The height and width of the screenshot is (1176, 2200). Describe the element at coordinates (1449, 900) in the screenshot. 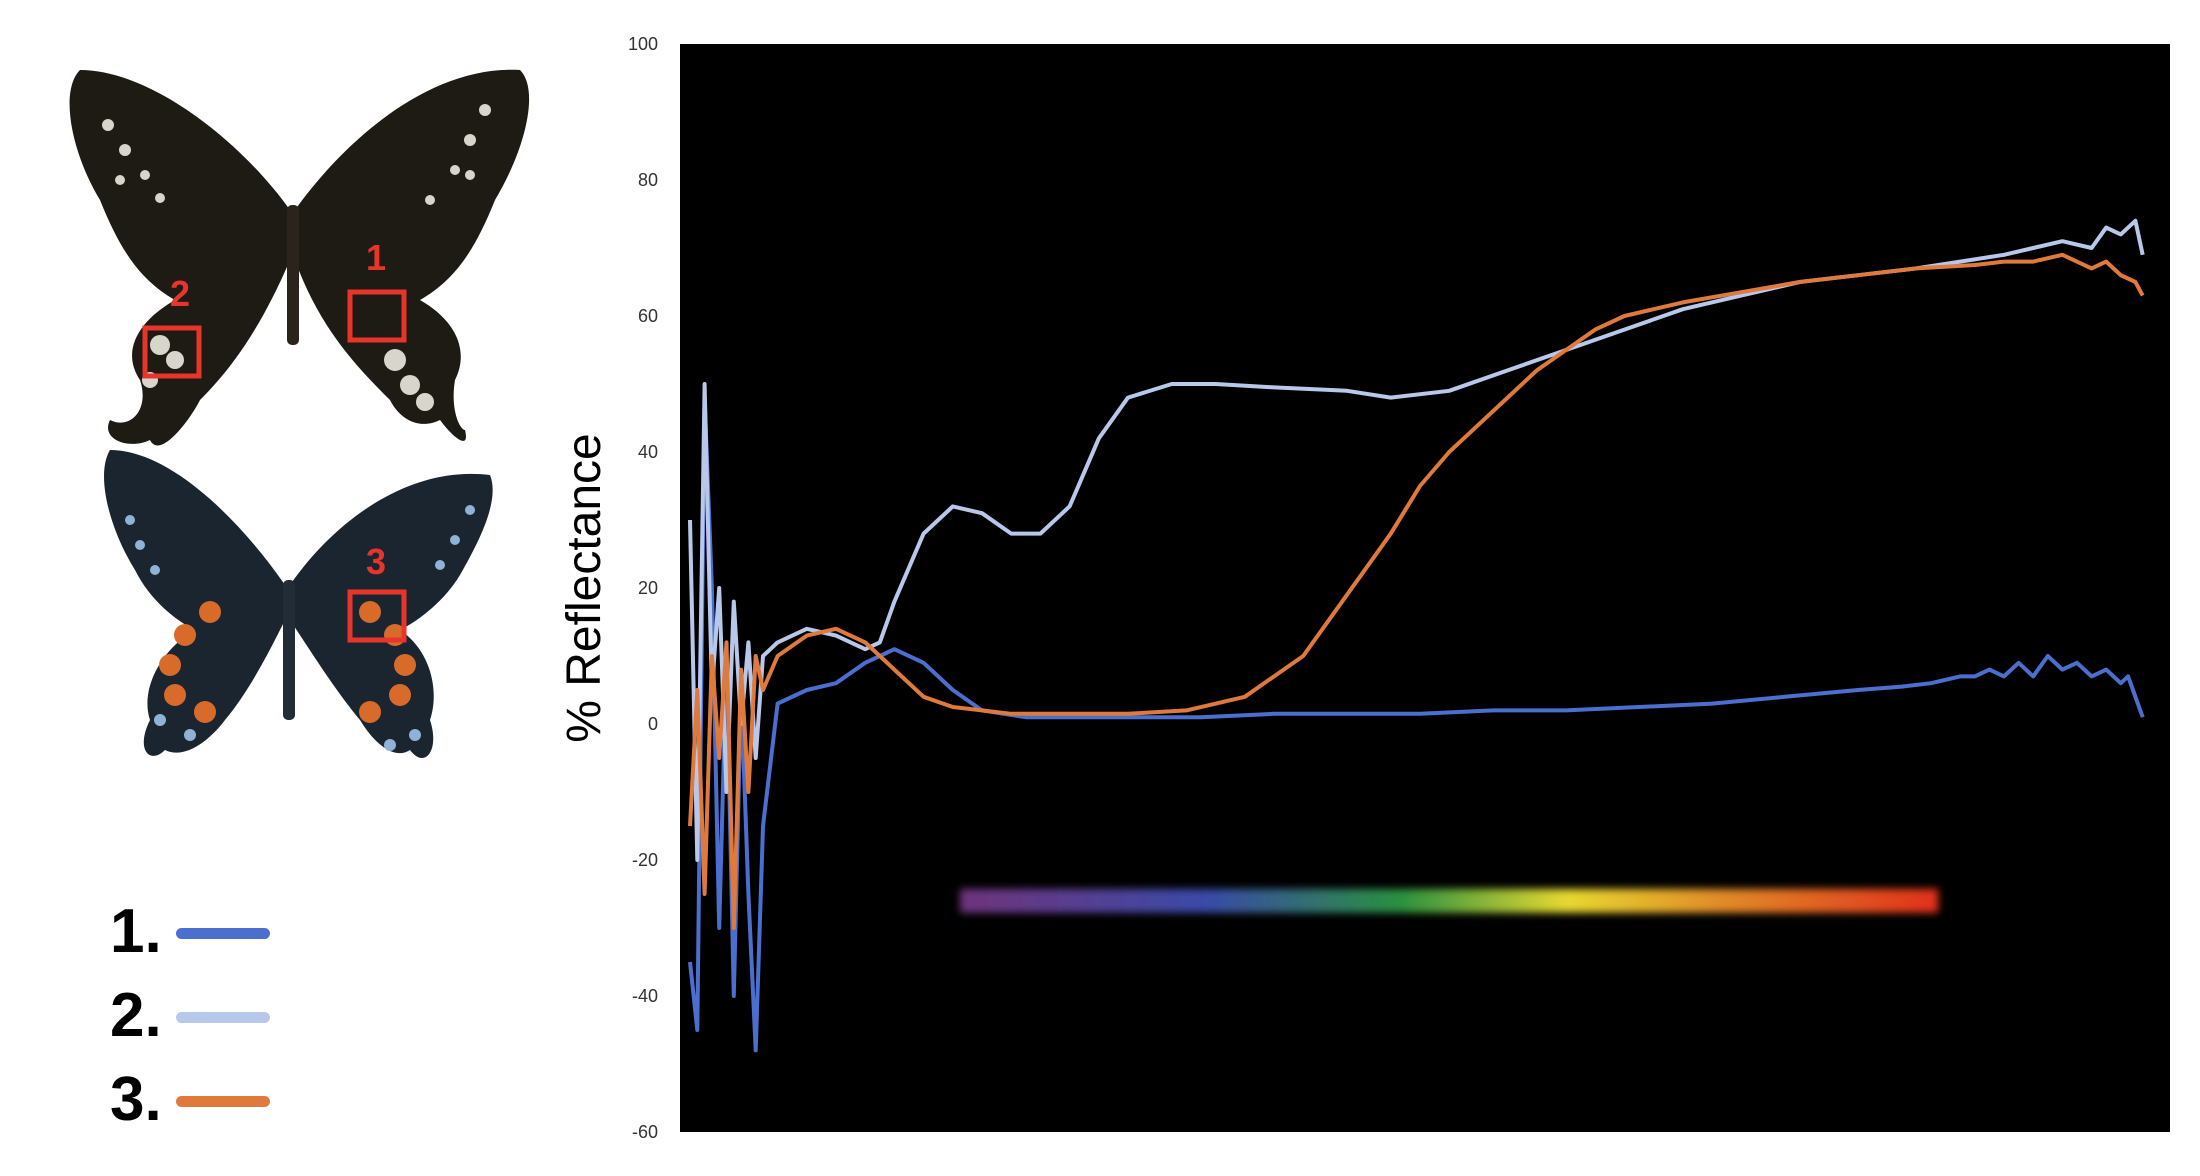

I see `visible-spectrum-bar` at that location.